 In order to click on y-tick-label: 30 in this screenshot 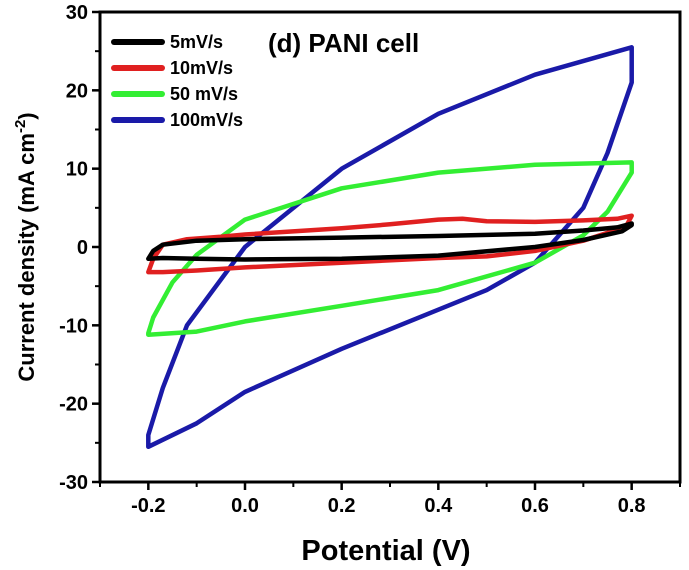, I will do `click(77, 13)`.